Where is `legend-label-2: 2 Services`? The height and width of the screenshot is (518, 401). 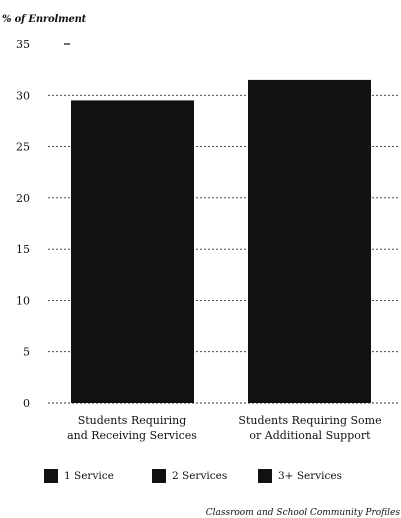
legend-label-2: 2 Services is located at coordinates (200, 476).